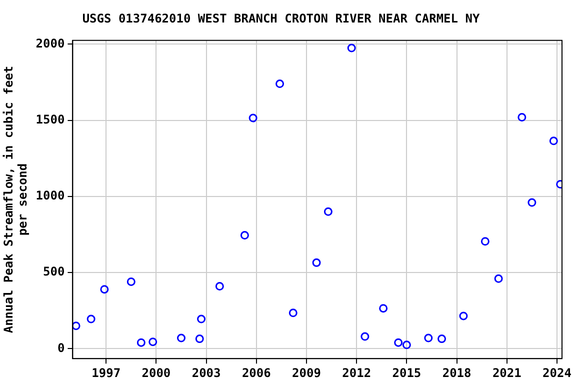  I want to click on chart-title: USGS 0137462010 WEST BRANCH CROTON RIVER NEAR CARMEL NY, so click(281, 18).